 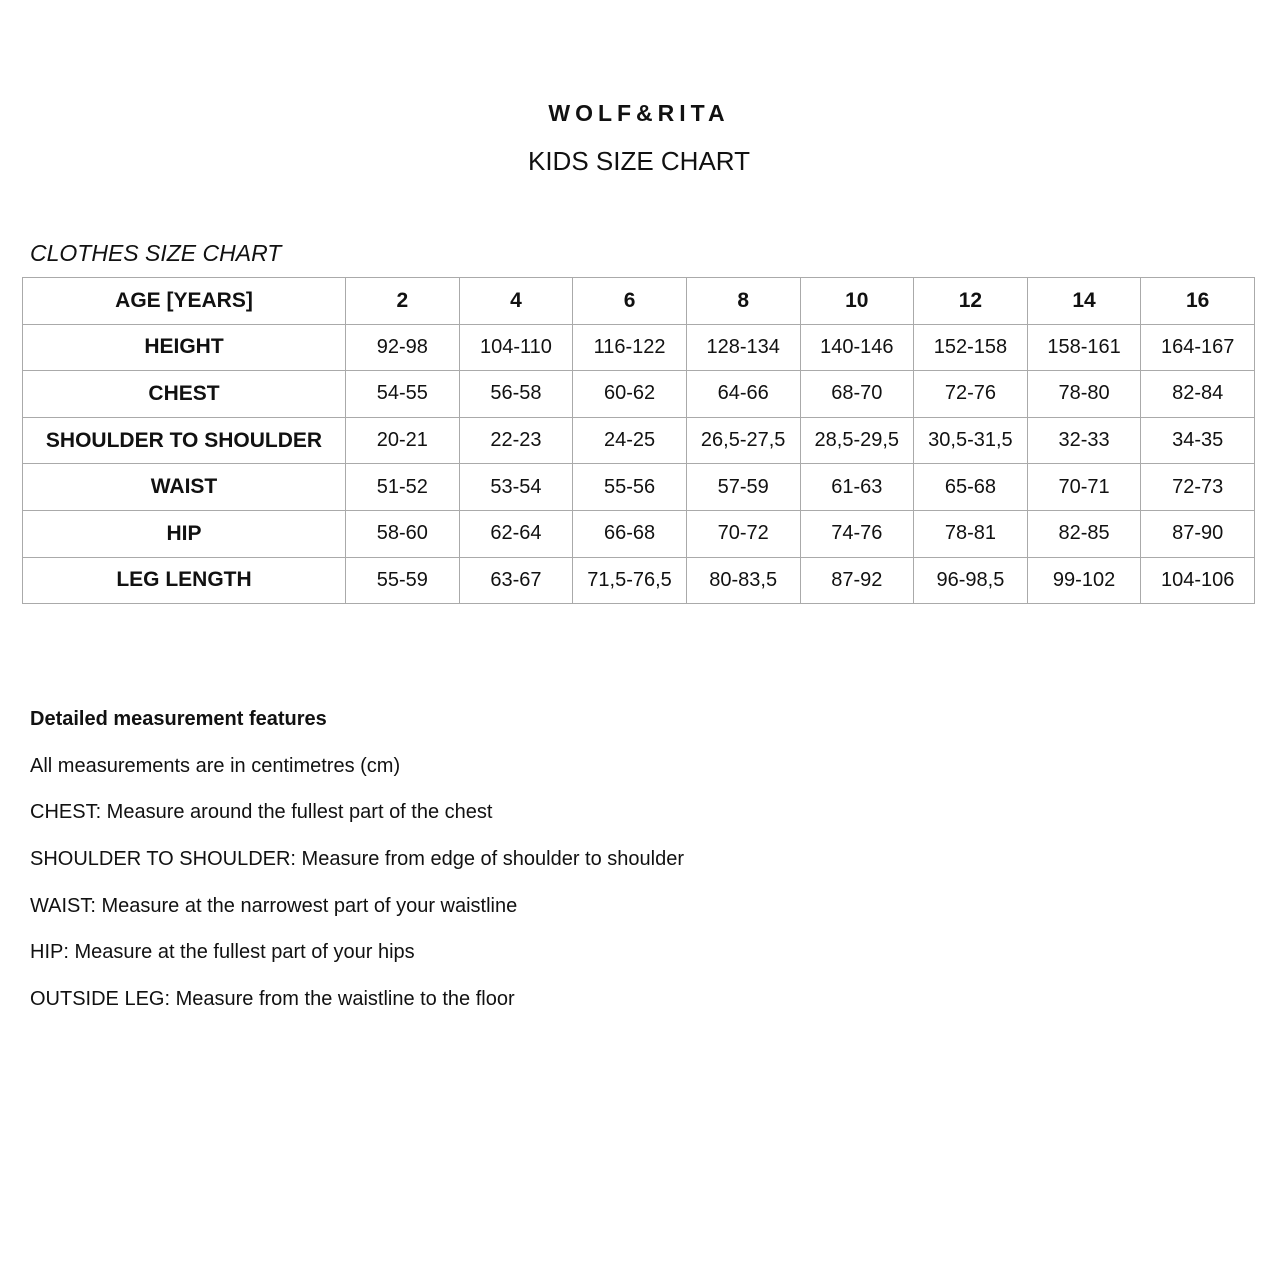 What do you see at coordinates (857, 301) in the screenshot?
I see `table-cell: 10` at bounding box center [857, 301].